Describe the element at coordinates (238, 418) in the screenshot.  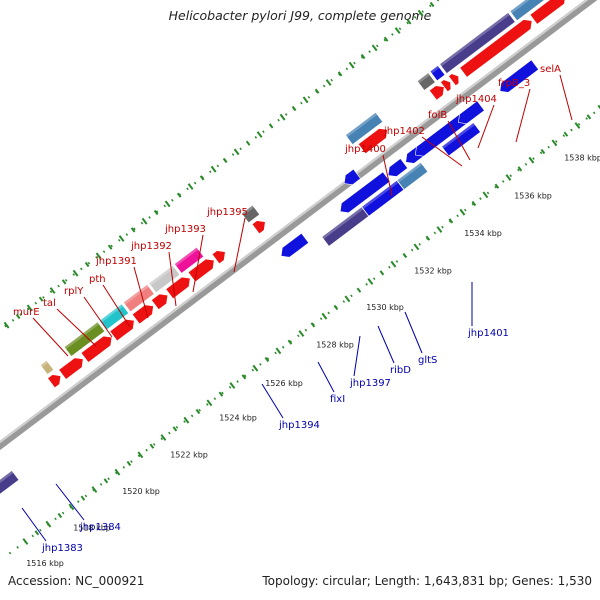
I see `scale-tick-label: 1524 kbp` at that location.